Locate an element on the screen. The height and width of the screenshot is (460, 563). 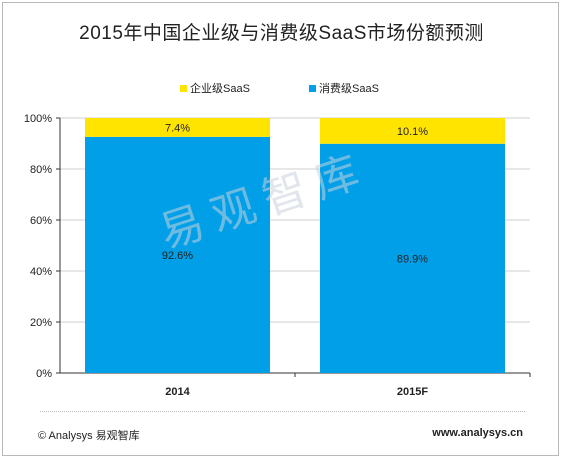
bar-enterprise-2014 is located at coordinates (177, 127).